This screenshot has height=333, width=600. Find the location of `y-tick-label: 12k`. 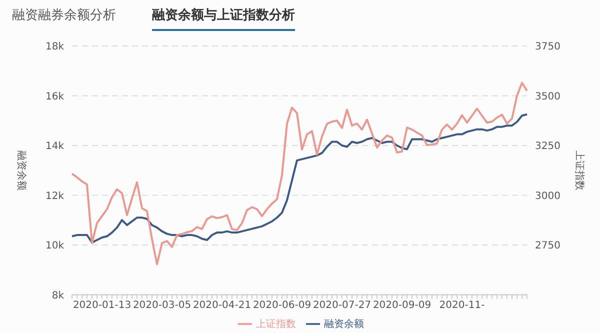

y-tick-label: 12k is located at coordinates (54, 196).